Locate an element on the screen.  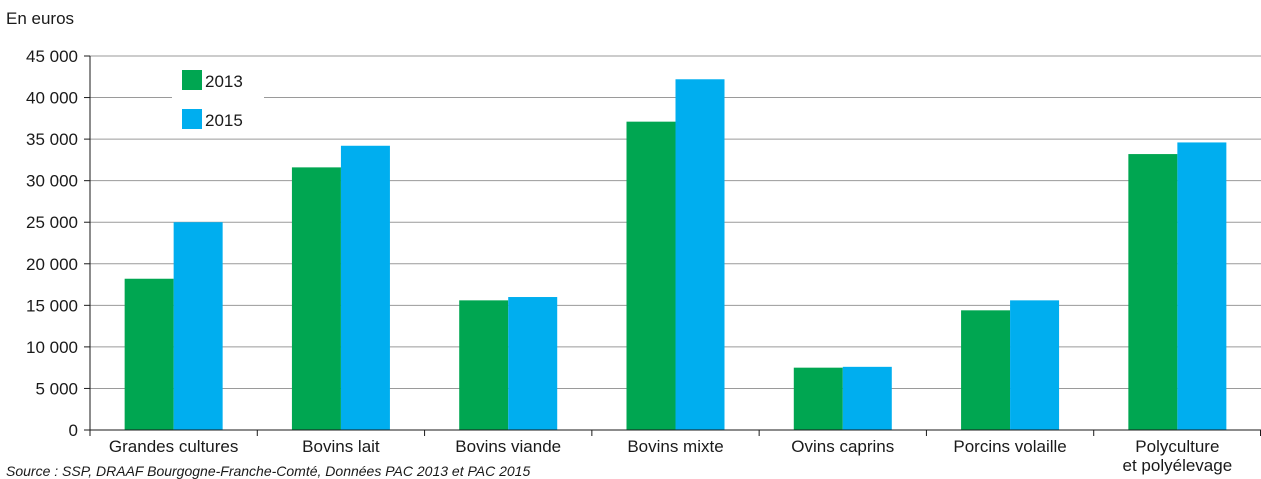
legend: 2013 2015 is located at coordinates (218, 100).